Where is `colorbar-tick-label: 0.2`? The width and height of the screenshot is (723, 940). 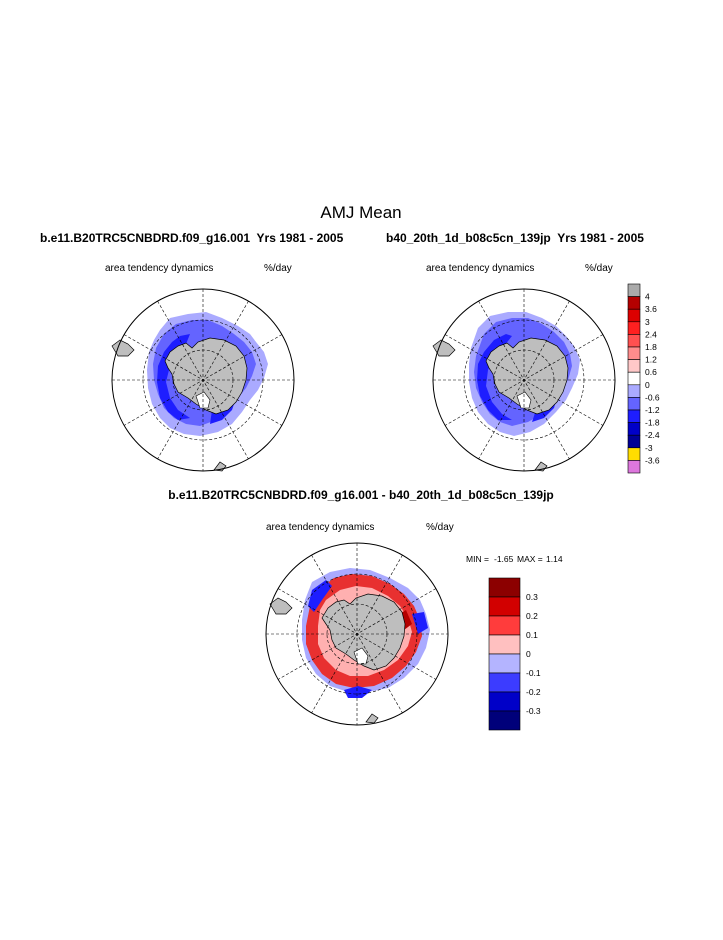 colorbar-tick-label: 0.2 is located at coordinates (532, 616).